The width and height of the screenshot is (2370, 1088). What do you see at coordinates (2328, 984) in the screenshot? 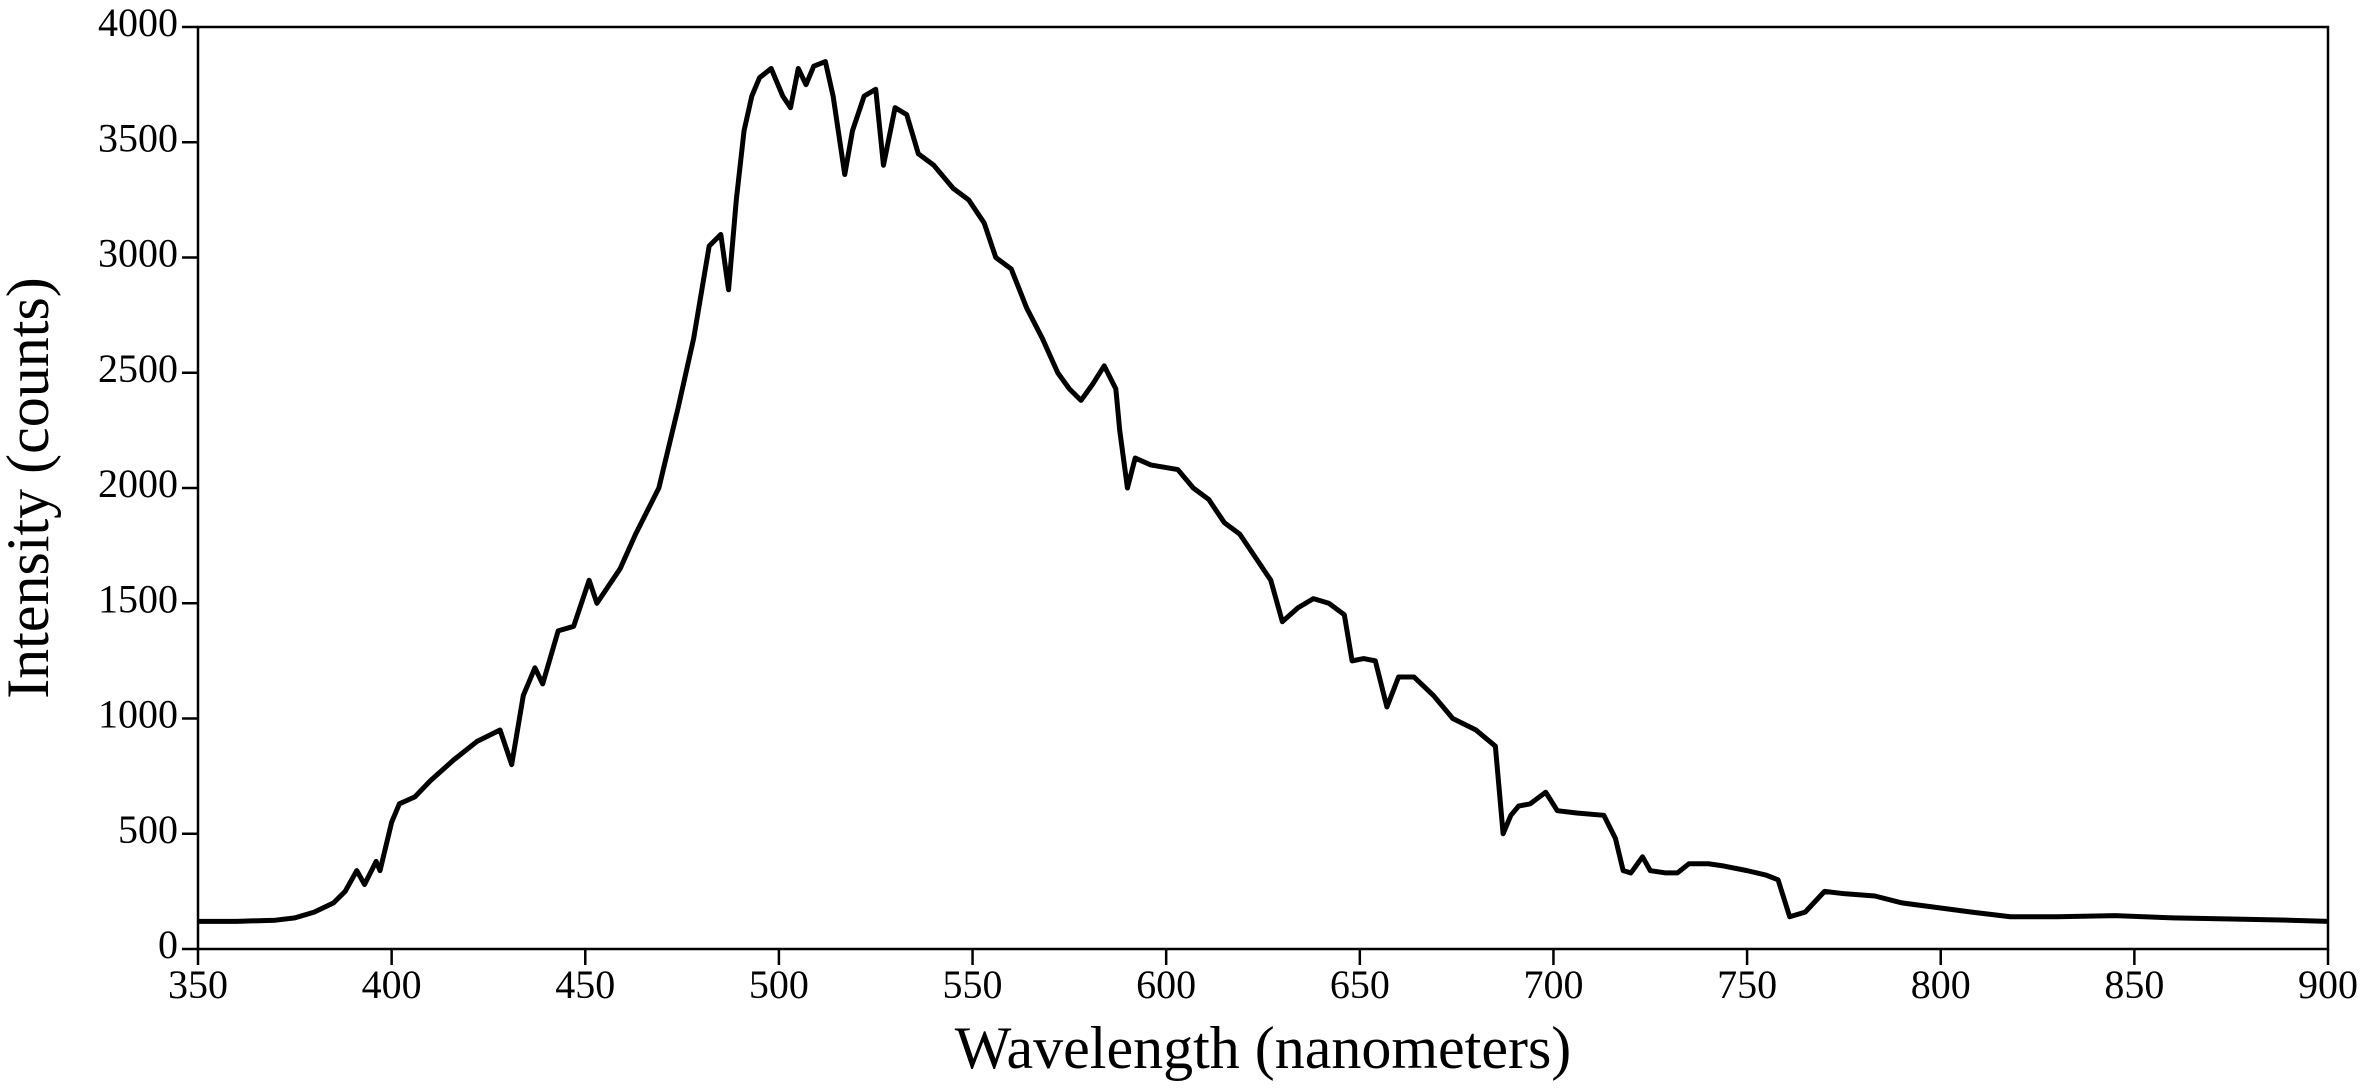
I see `x-tick-label: 900` at bounding box center [2328, 984].